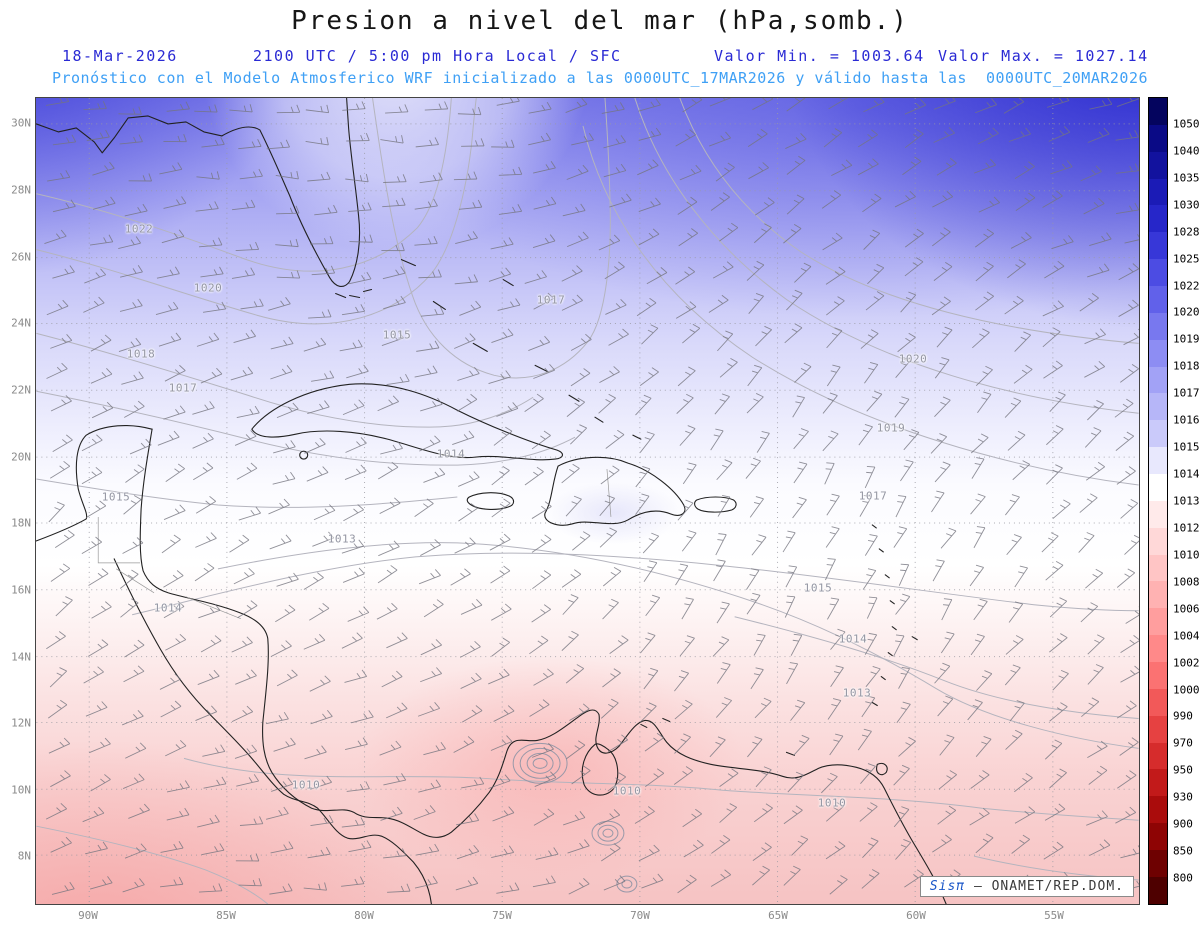 This screenshot has height=927, width=1200. I want to click on colorbar-label: 1040, so click(1186, 151).